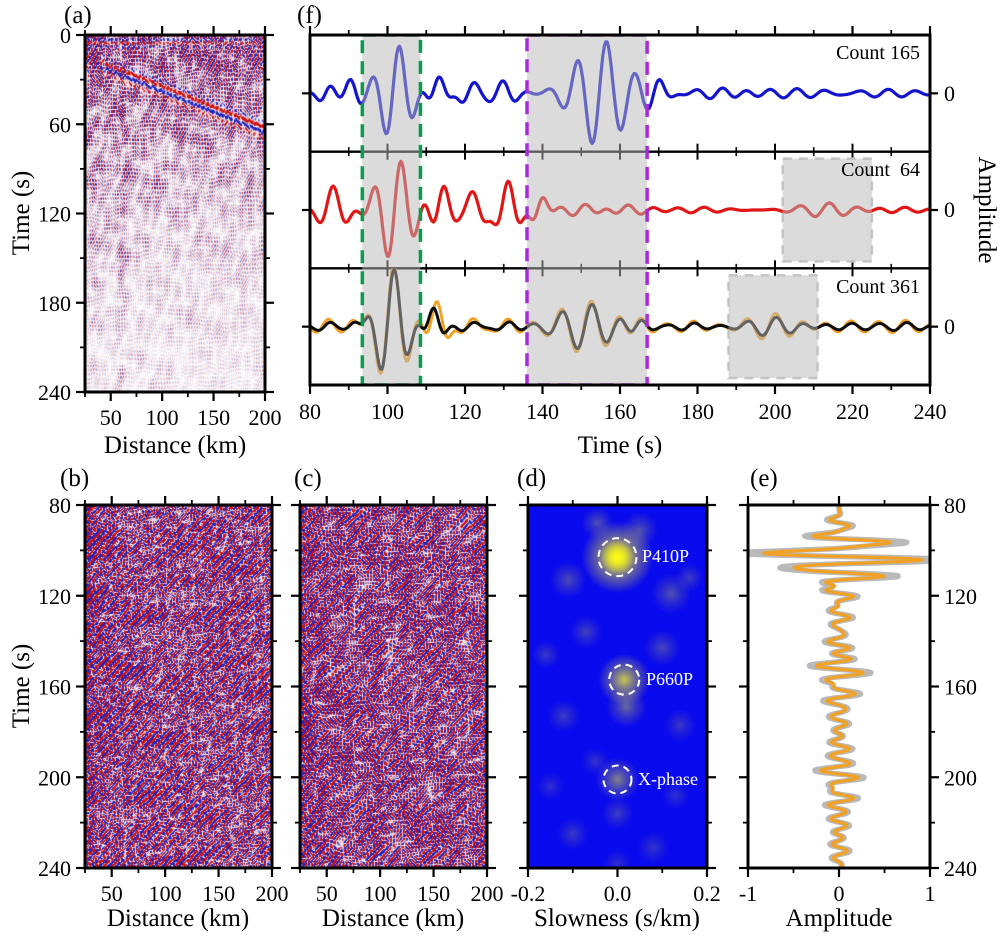  I want to click on tick-label: 140, so click(542, 411).